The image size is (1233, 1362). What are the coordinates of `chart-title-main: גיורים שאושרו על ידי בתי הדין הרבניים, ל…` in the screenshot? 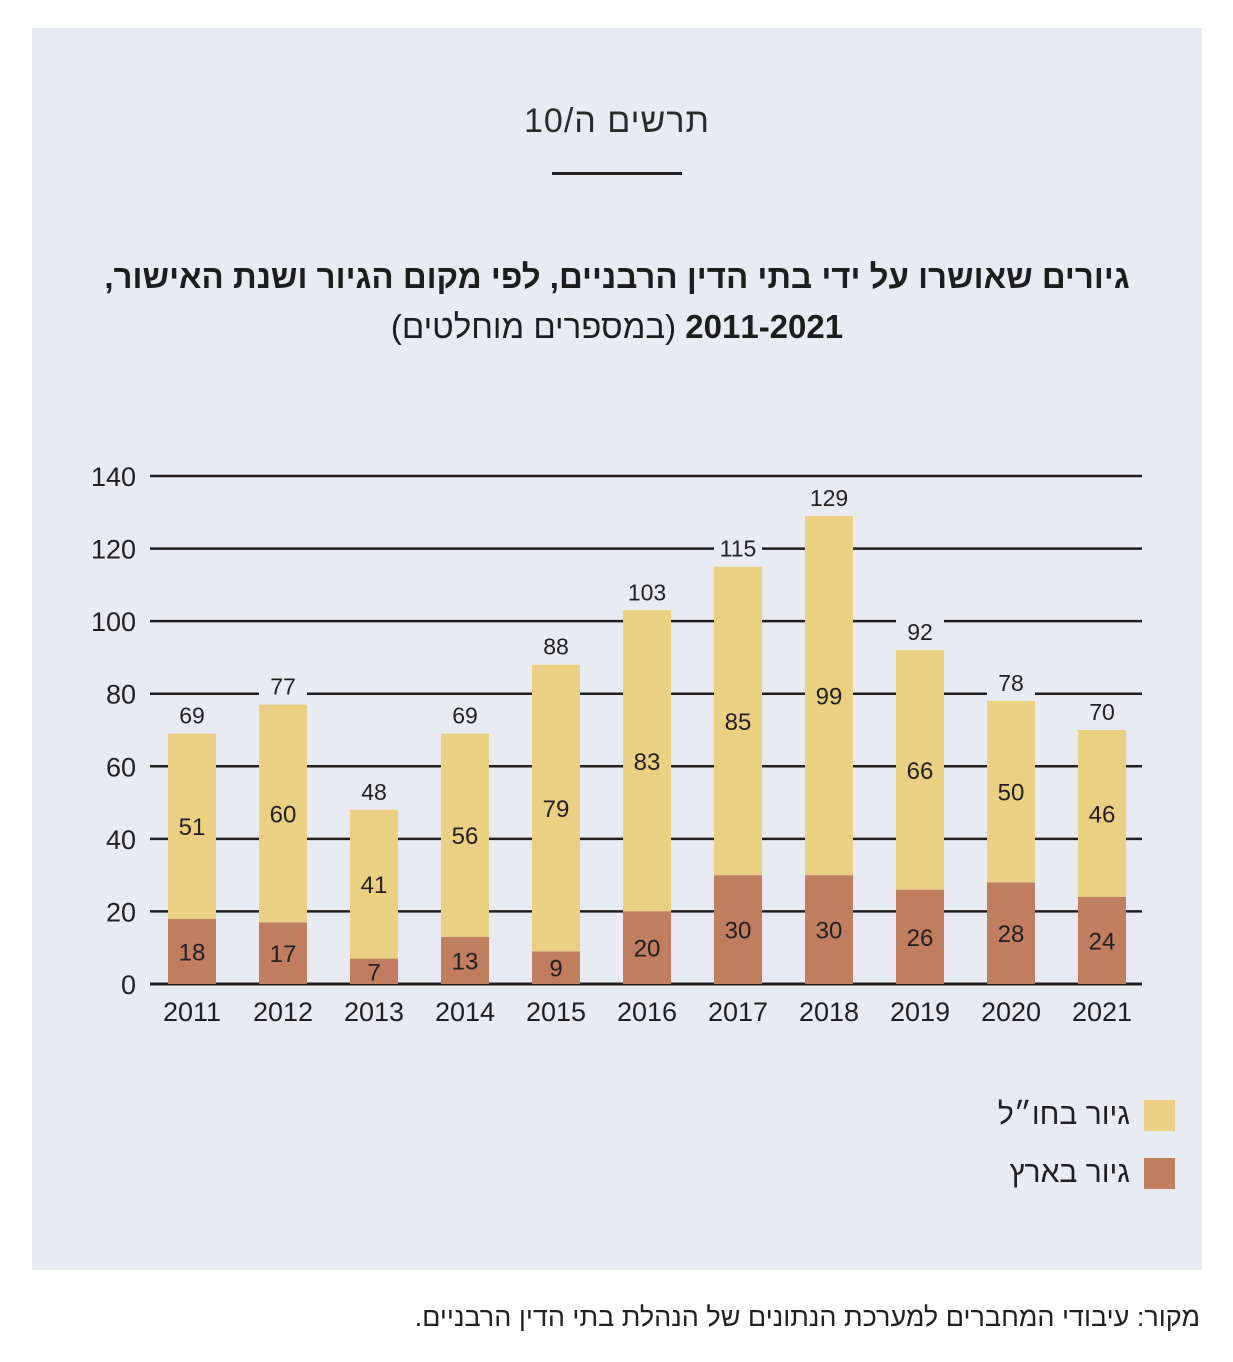 It's located at (617, 301).